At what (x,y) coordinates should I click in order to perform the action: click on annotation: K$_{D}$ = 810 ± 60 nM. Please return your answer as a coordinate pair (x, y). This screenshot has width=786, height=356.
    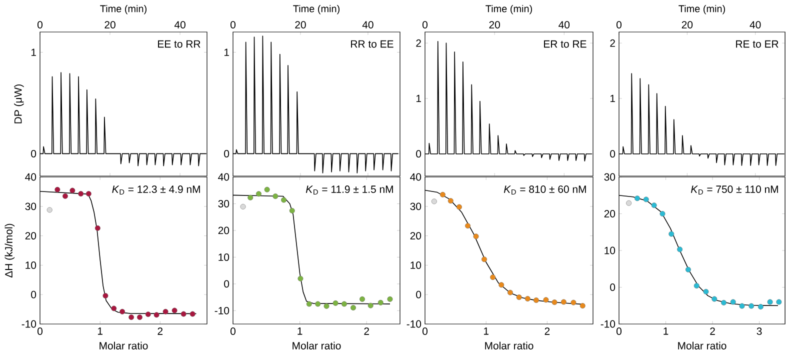
    Looking at the image, I should click on (545, 190).